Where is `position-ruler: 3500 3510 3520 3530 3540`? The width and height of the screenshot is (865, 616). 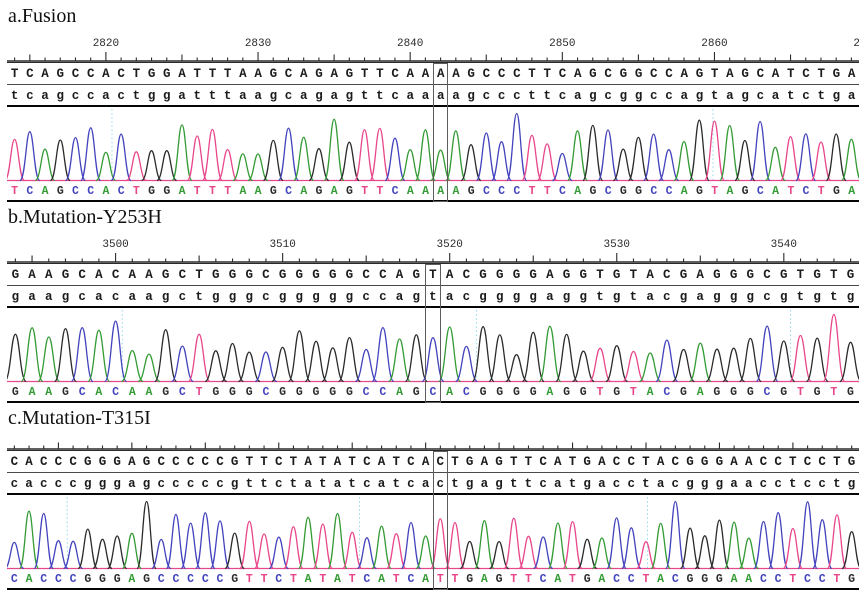
position-ruler: 3500 3510 3520 3530 3540 is located at coordinates (433, 251).